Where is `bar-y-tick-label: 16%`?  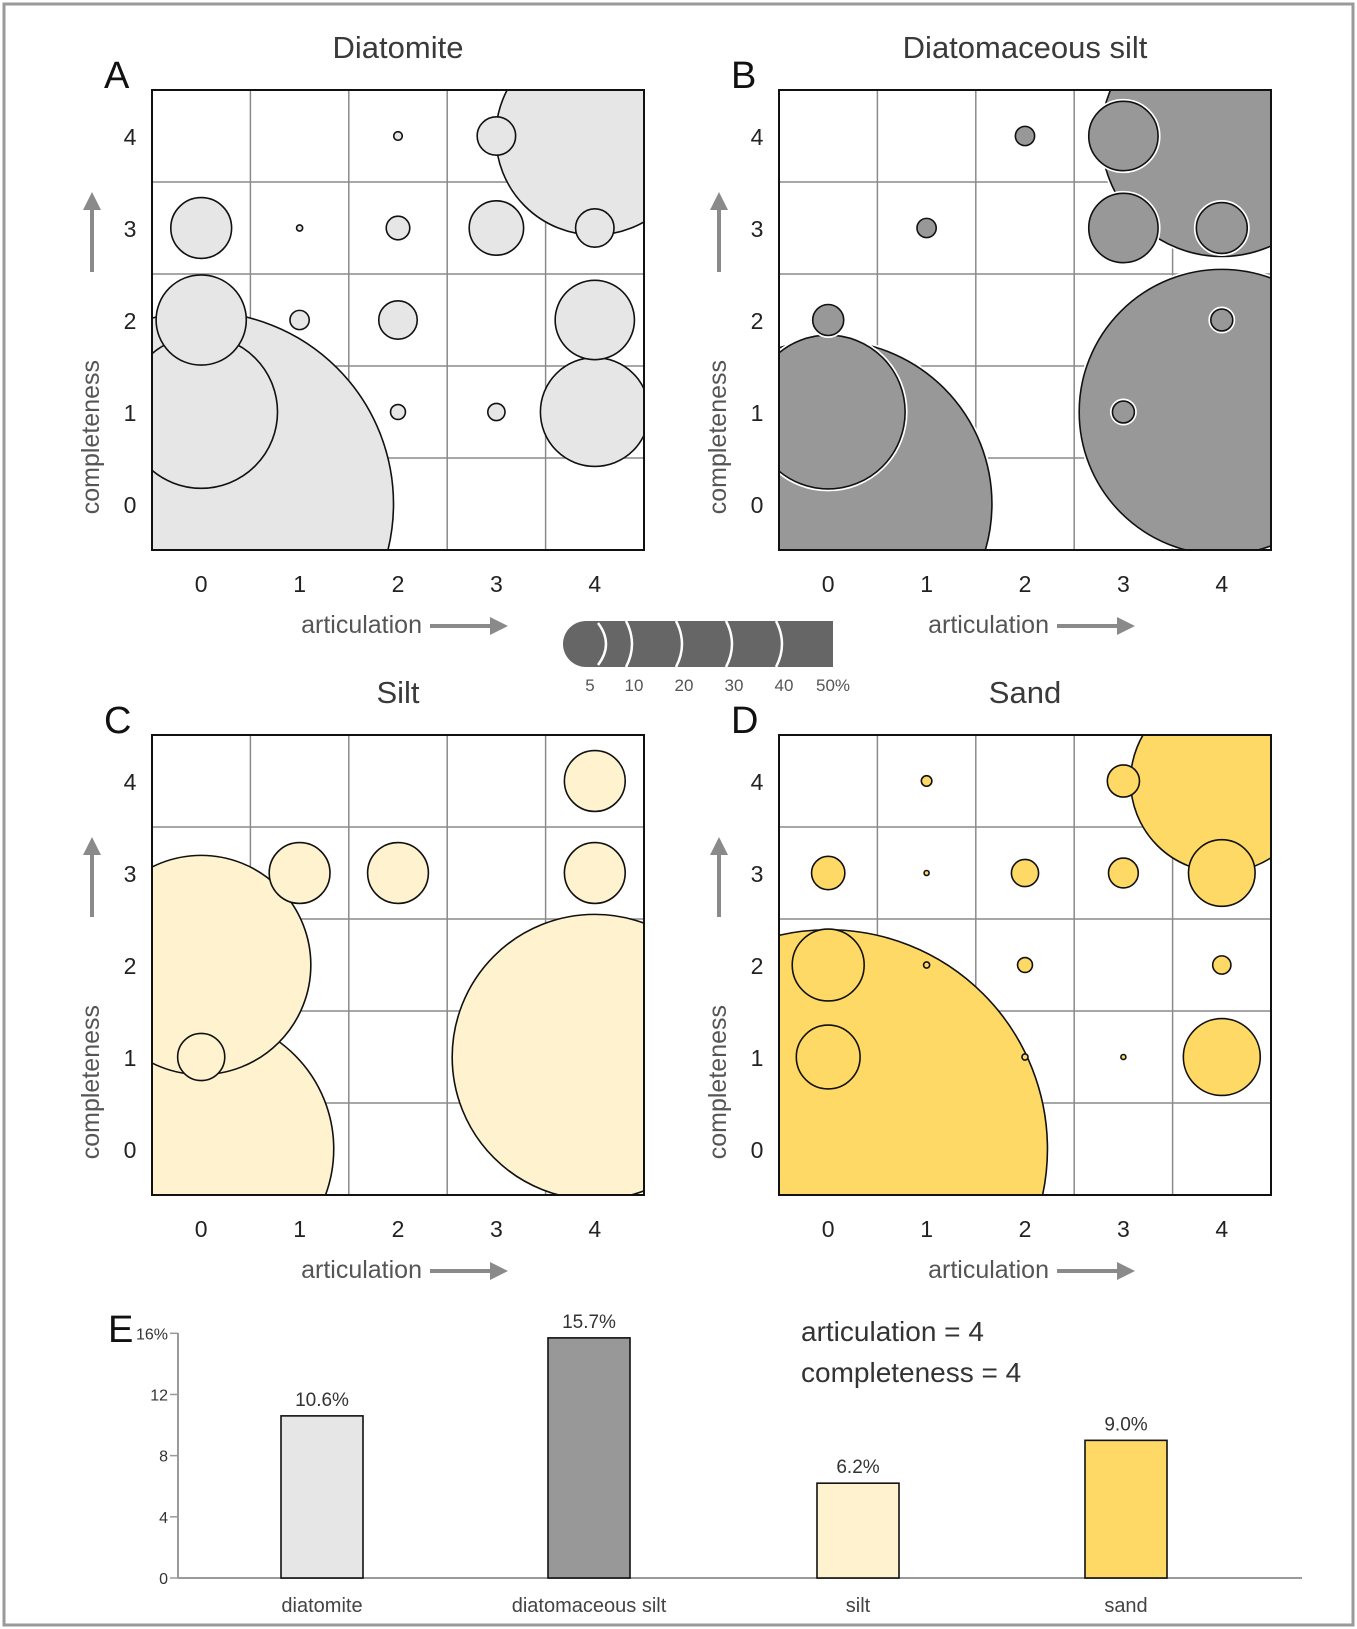 bar-y-tick-label: 16% is located at coordinates (152, 1334).